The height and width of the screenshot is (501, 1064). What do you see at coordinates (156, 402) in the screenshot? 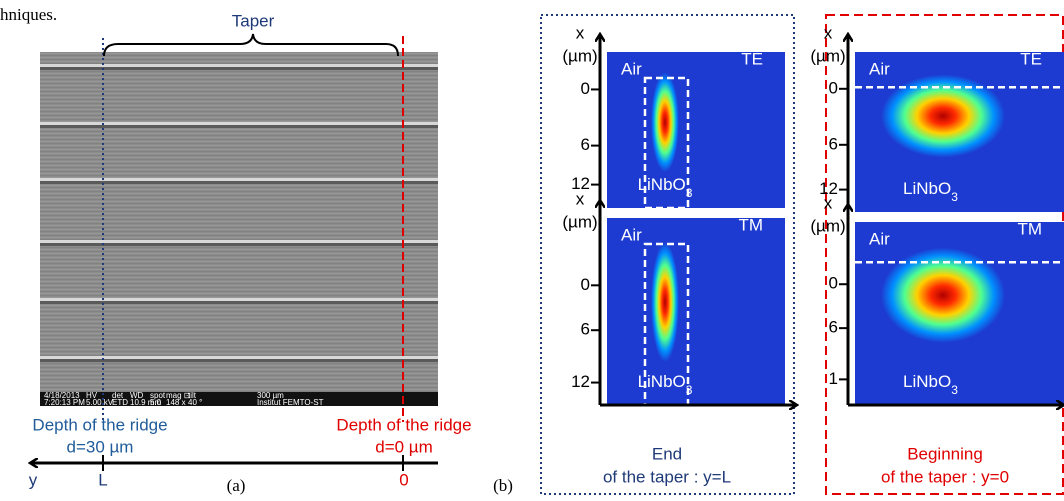
I see `sem-info-text: 5.0` at bounding box center [156, 402].